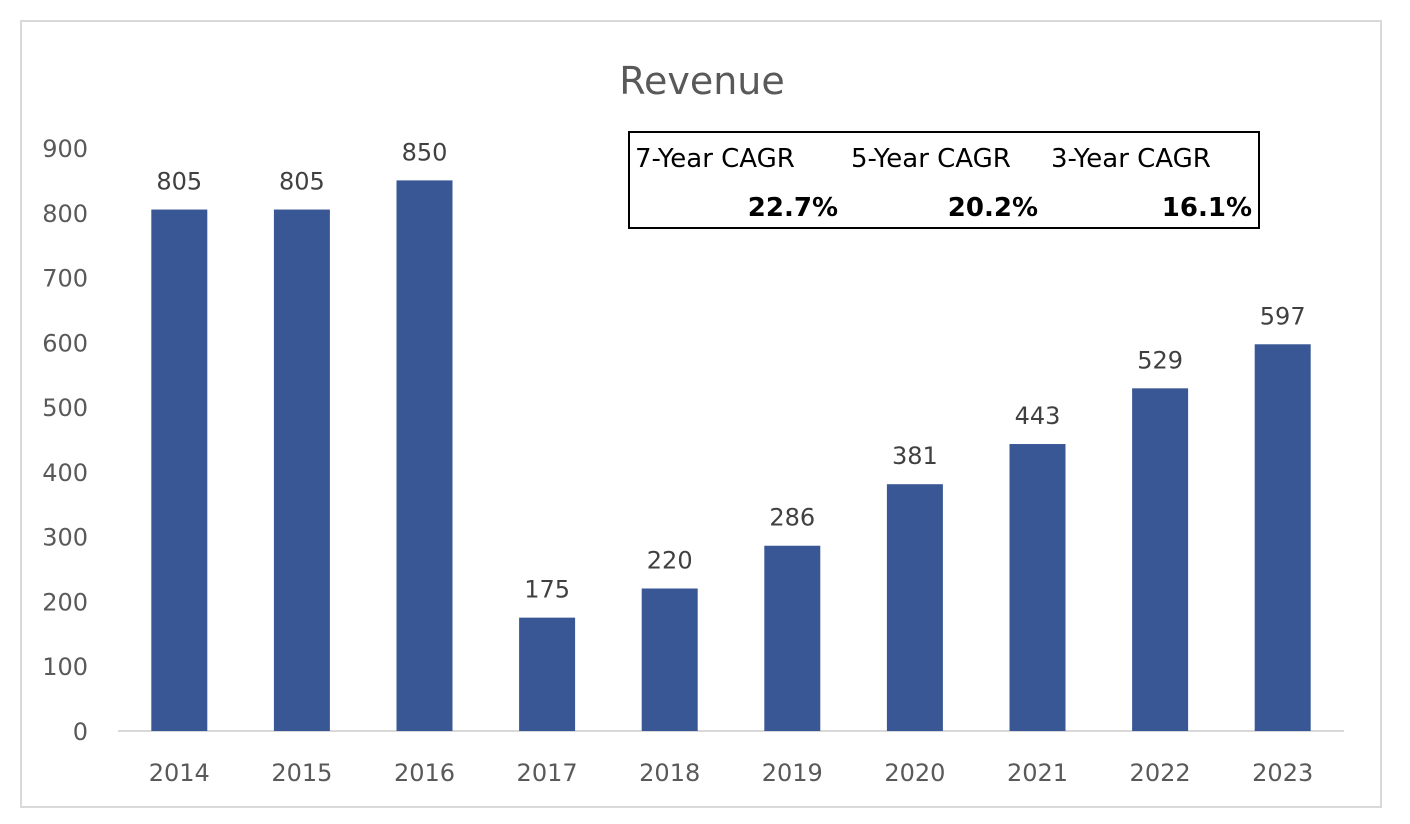 The height and width of the screenshot is (824, 1410). I want to click on data-label-2018: 220, so click(670, 560).